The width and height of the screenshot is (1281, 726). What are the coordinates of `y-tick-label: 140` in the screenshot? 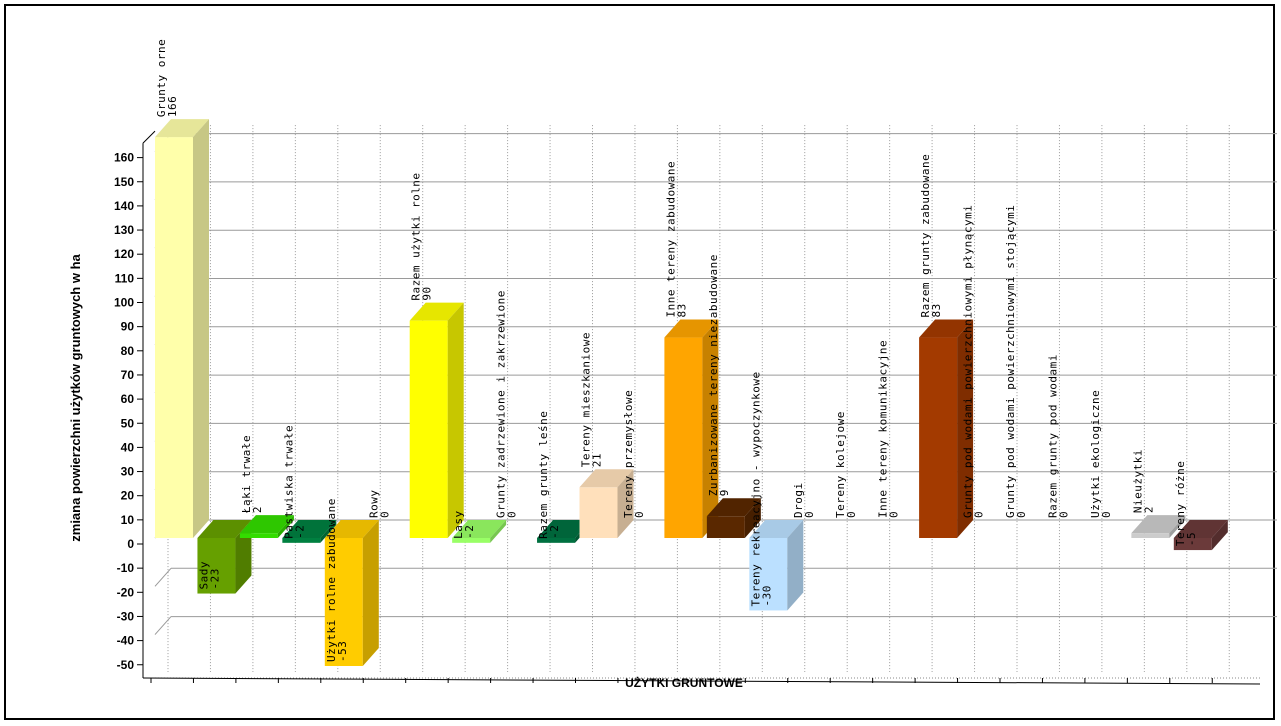 It's located at (124, 206).